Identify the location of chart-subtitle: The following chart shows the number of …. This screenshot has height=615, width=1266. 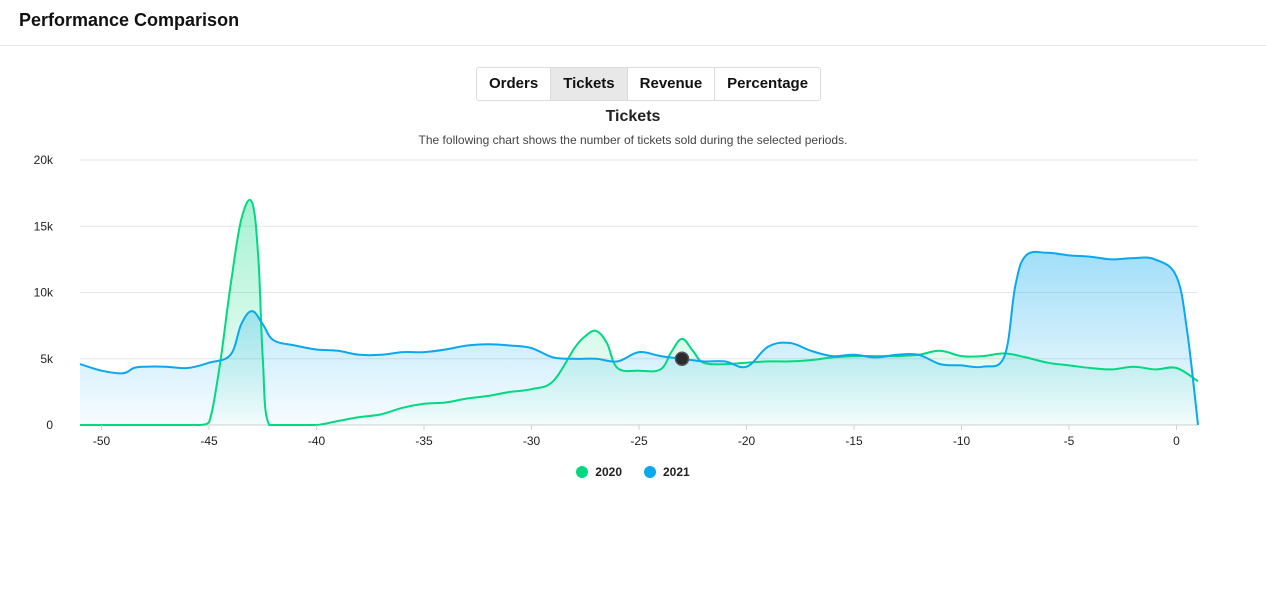
(633, 140).